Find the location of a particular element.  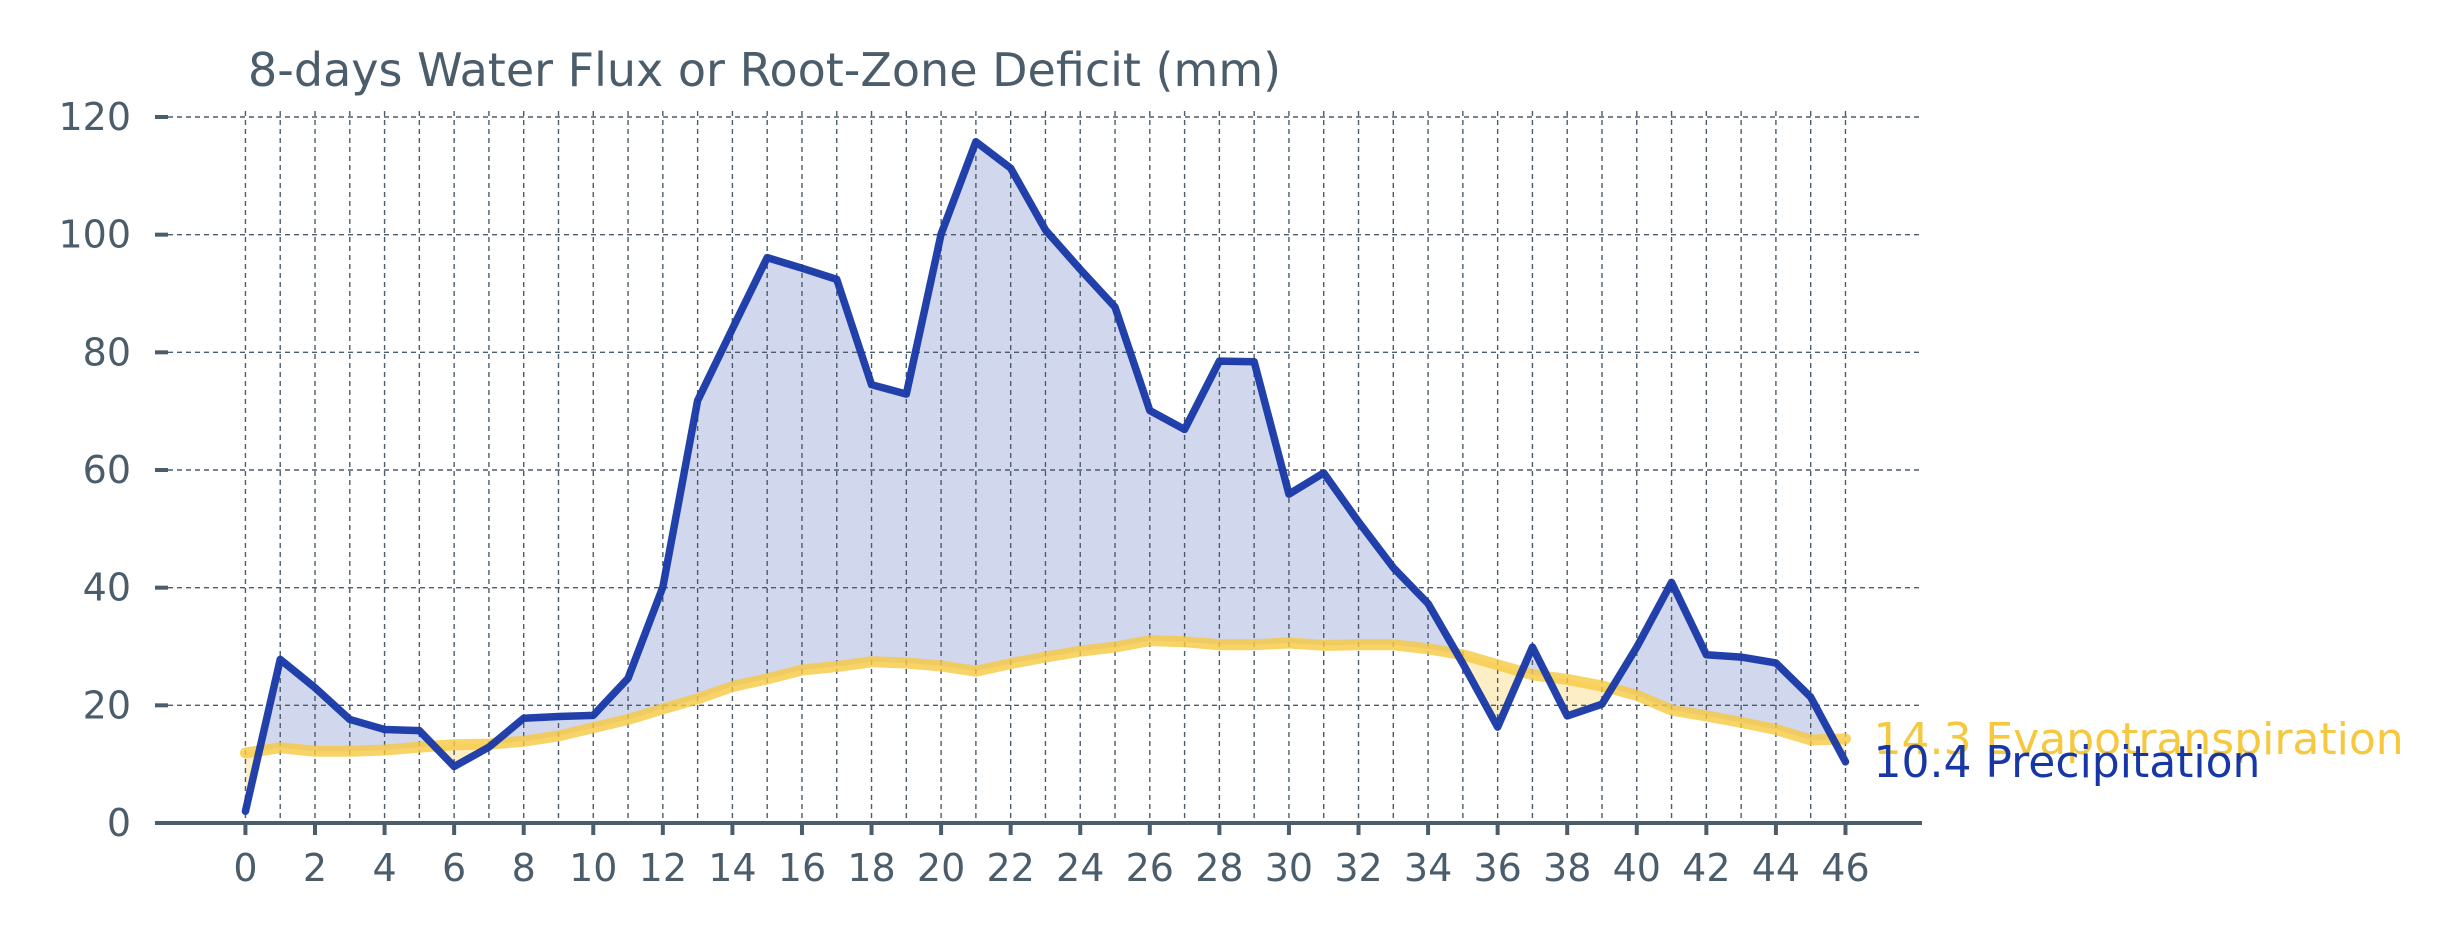

x-tick-label: 20 is located at coordinates (941, 868).